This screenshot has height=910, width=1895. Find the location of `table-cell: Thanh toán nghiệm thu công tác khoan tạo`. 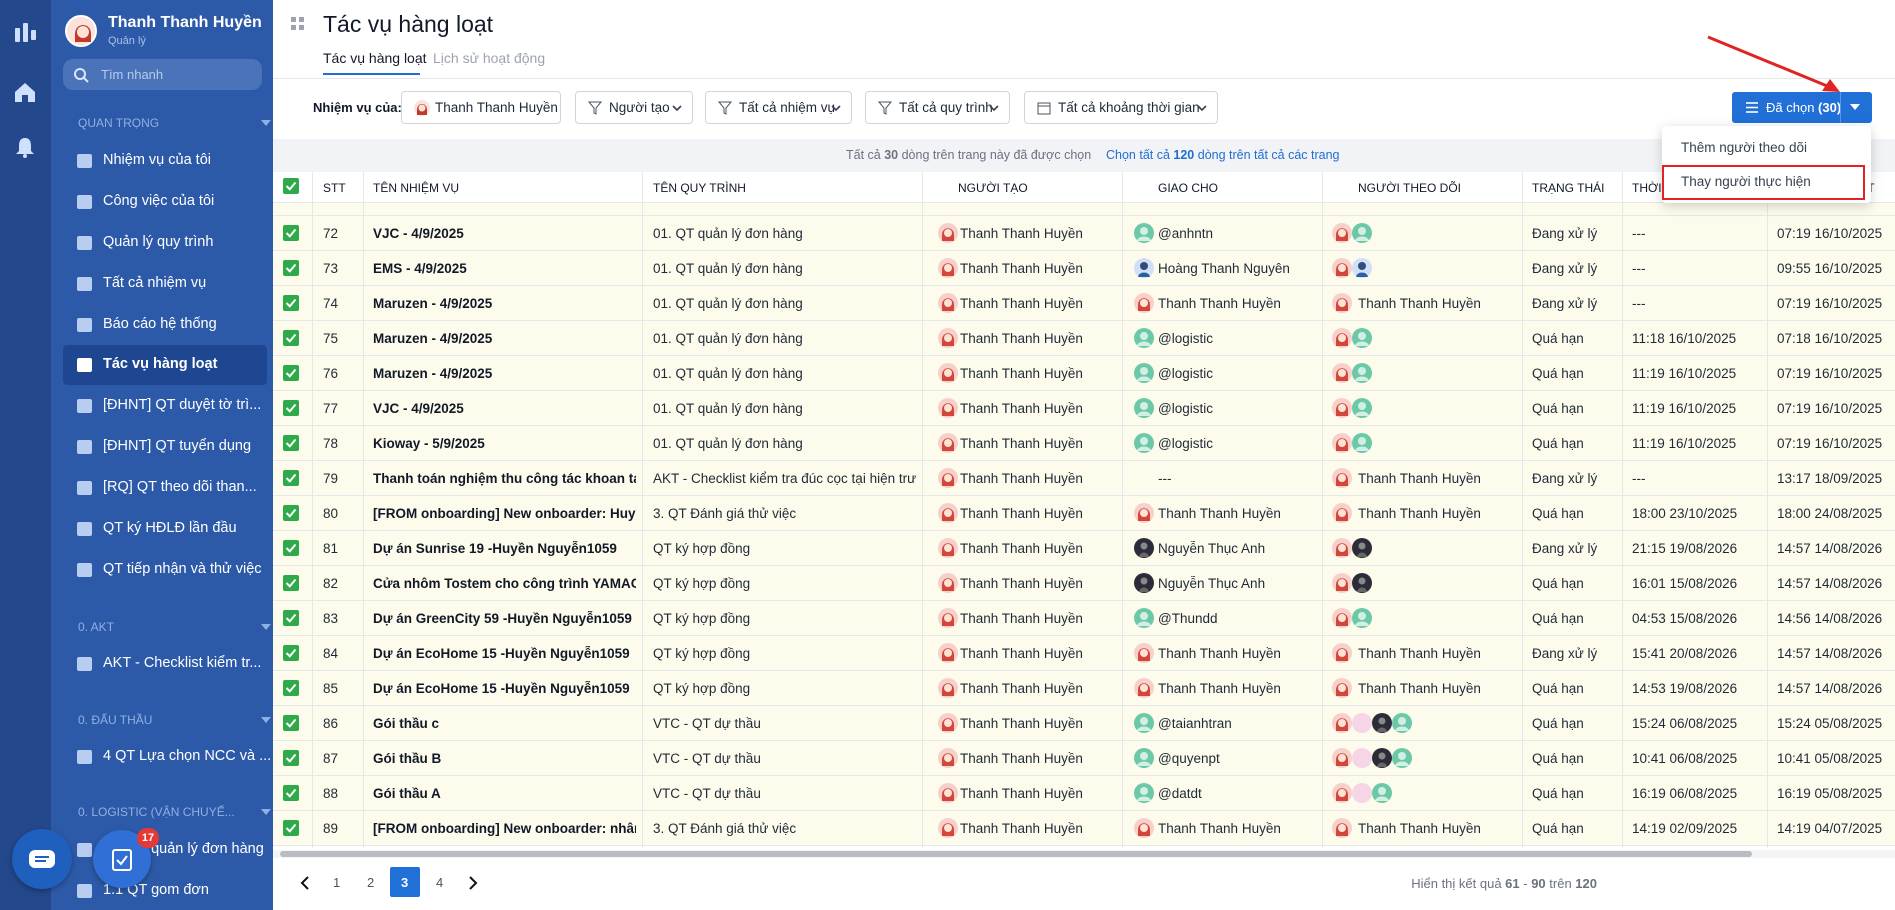

table-cell: Thanh toán nghiệm thu công tác khoan tạo is located at coordinates (504, 478).